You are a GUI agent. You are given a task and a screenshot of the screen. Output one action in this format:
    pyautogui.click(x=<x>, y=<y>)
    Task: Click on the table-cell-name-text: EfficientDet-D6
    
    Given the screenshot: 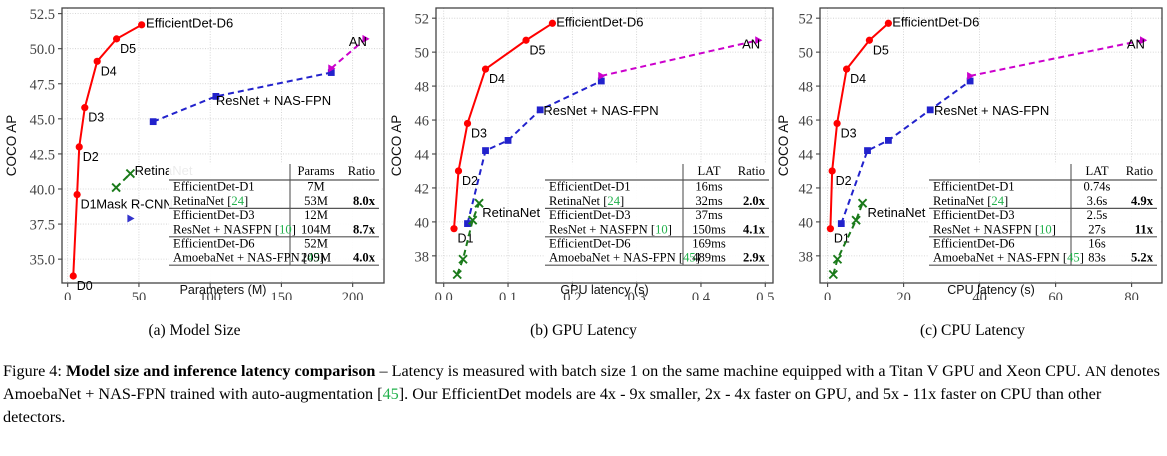 What is the action you would take?
    pyautogui.click(x=974, y=244)
    